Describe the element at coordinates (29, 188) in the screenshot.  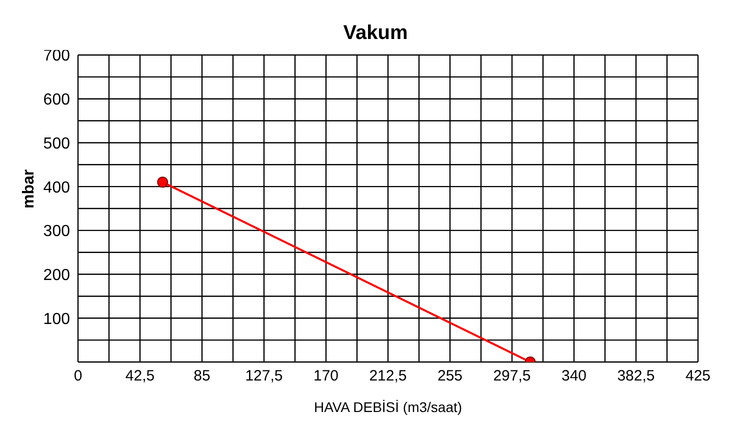
I see `y-axis-title: mbar` at that location.